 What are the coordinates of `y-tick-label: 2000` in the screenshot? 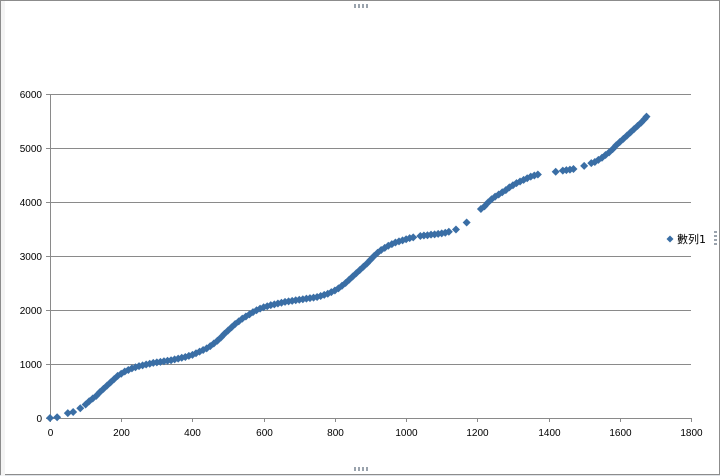 It's located at (31, 311).